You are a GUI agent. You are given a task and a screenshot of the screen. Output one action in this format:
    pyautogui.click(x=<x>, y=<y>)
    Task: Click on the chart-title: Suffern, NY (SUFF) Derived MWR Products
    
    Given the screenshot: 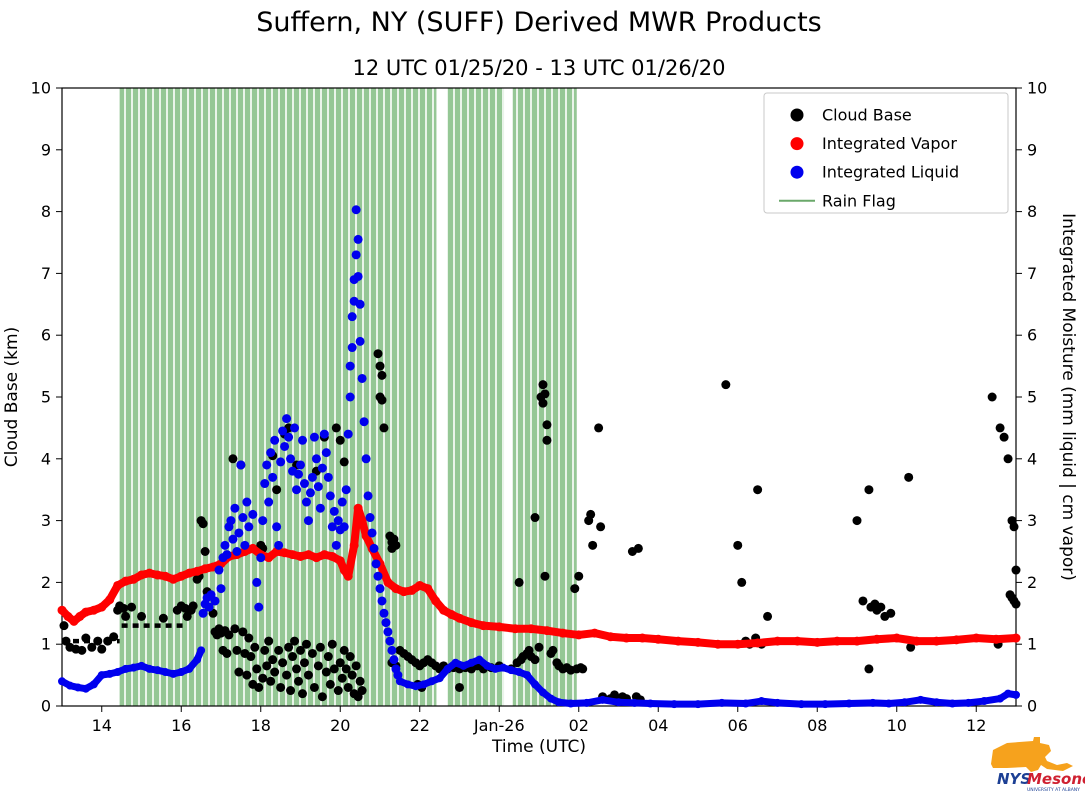 What is the action you would take?
    pyautogui.click(x=539, y=22)
    